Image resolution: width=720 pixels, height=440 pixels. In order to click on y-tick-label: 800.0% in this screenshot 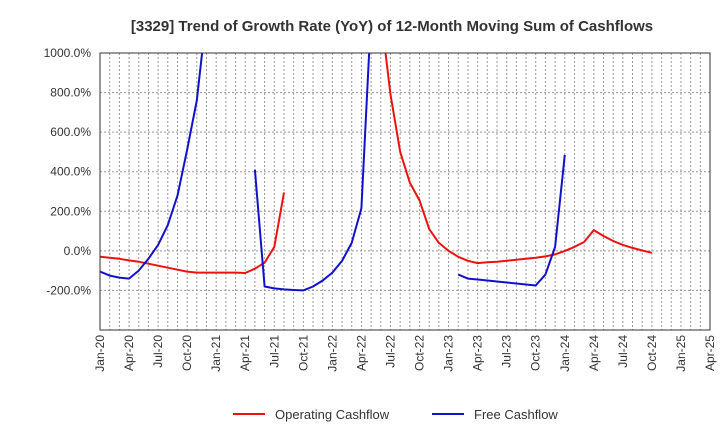, I will do `click(70, 93)`.